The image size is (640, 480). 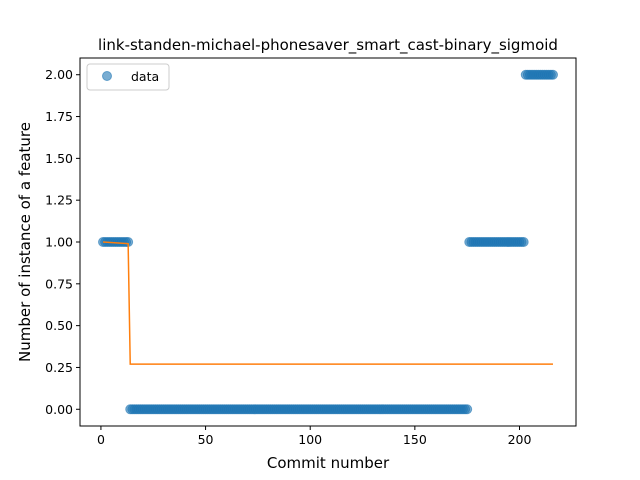 What do you see at coordinates (206, 439) in the screenshot?
I see `x-tick-label: 50` at bounding box center [206, 439].